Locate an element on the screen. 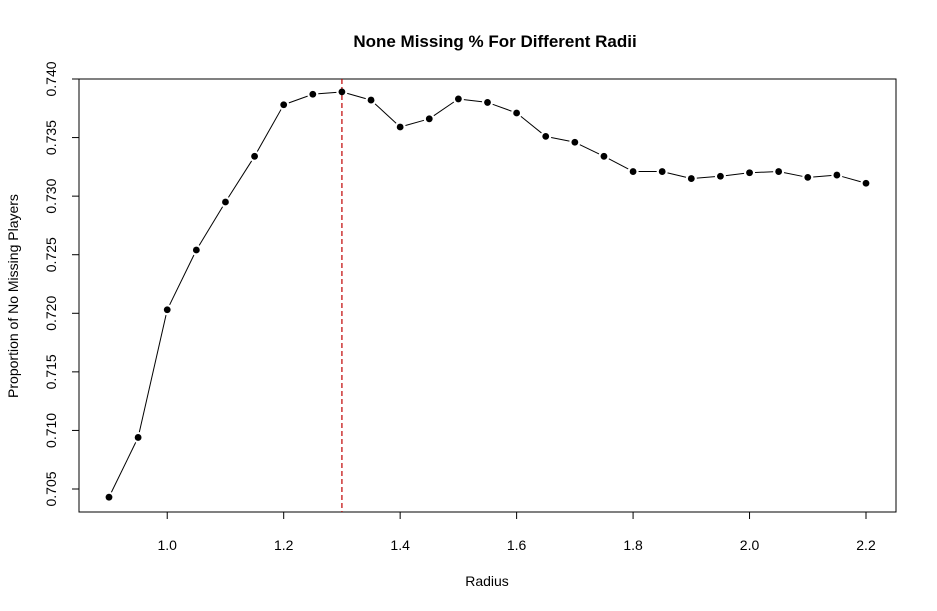 This screenshot has width=937, height=611. y-axis: 0.705 0.710 0.715 0.720 0.725 0.730 0.735 0.740 is located at coordinates (61, 284).